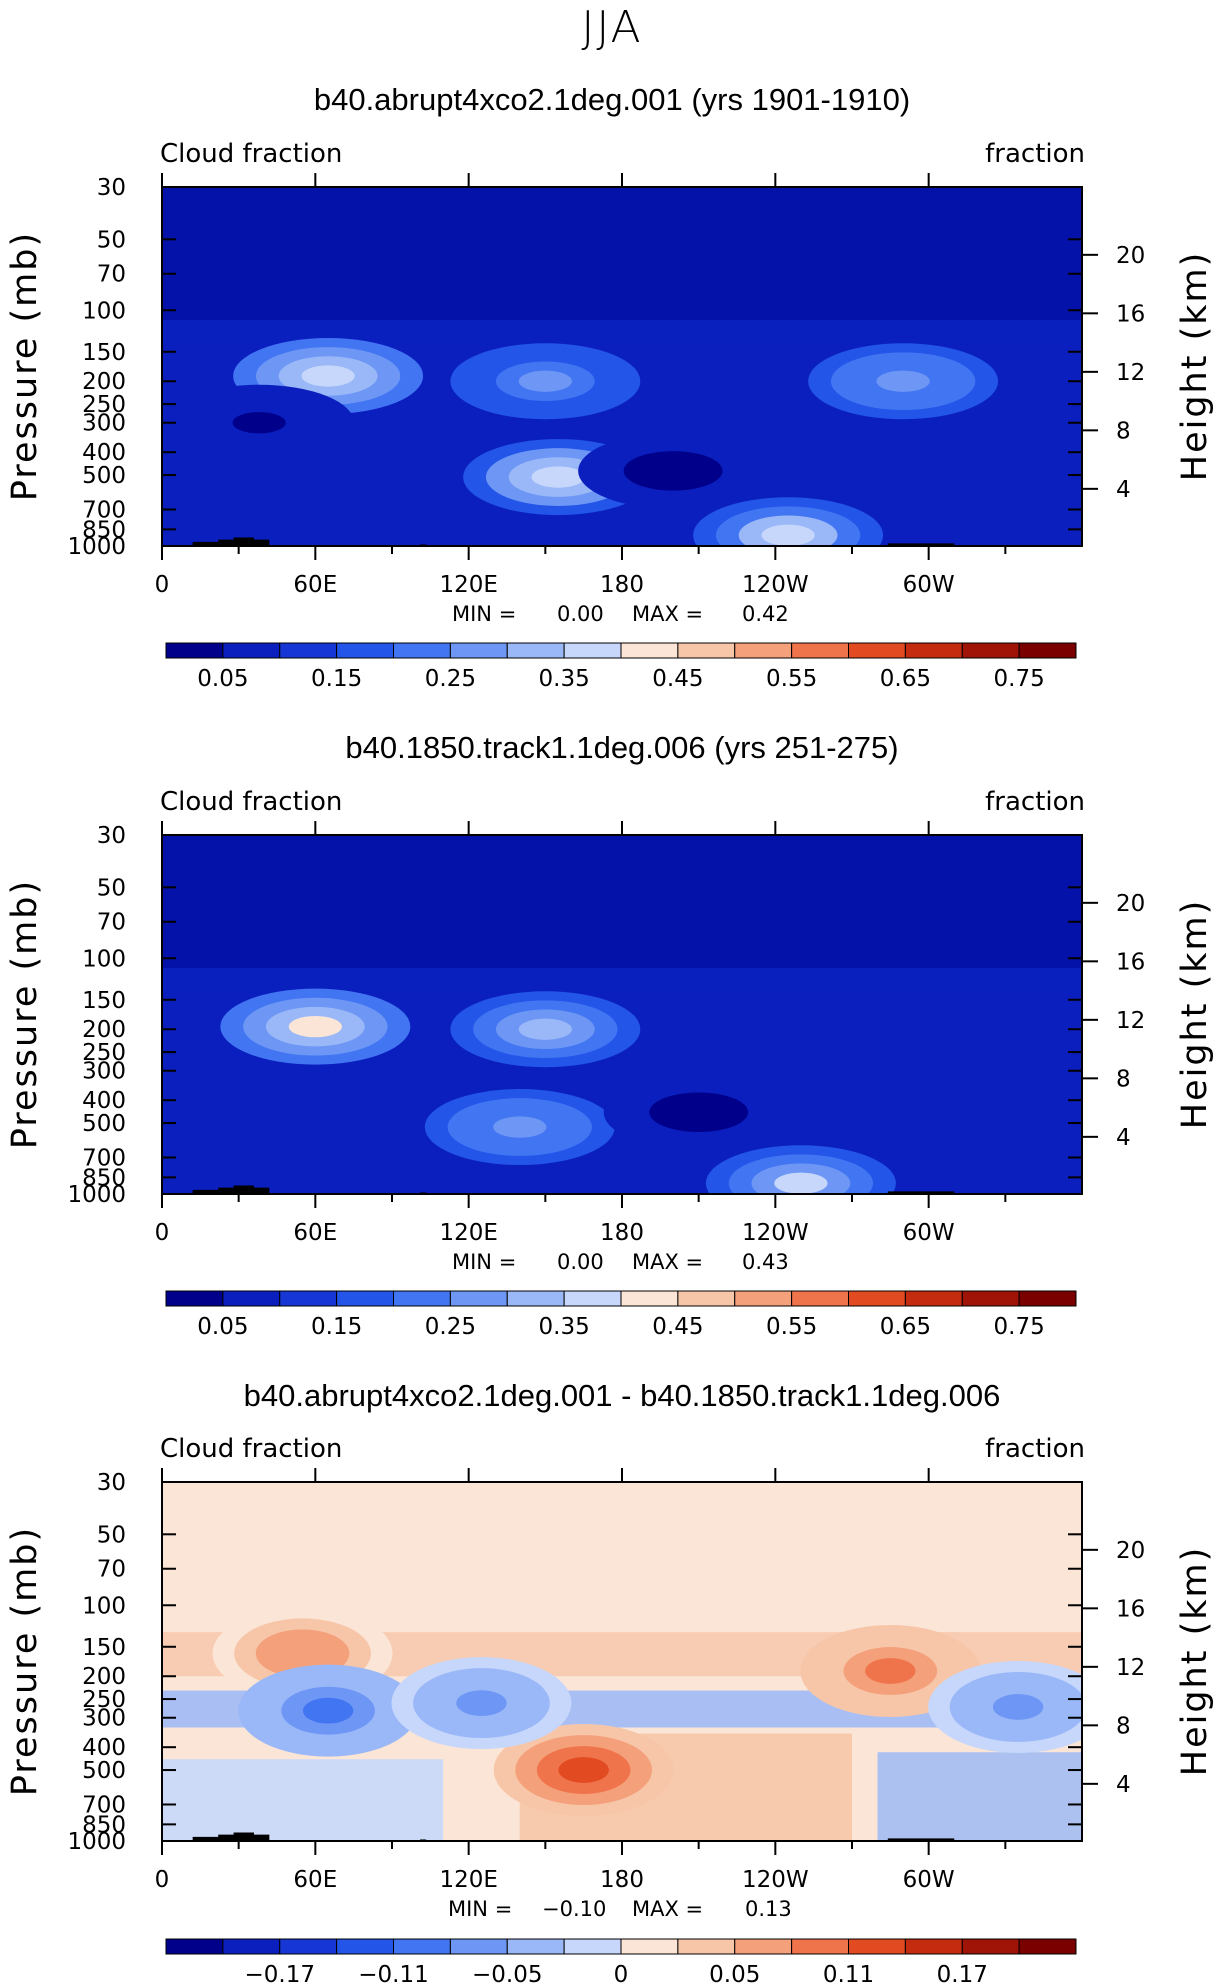 This screenshot has width=1224, height=1986. Describe the element at coordinates (677, 679) in the screenshot. I see `colorbar-label: 0.45` at that location.